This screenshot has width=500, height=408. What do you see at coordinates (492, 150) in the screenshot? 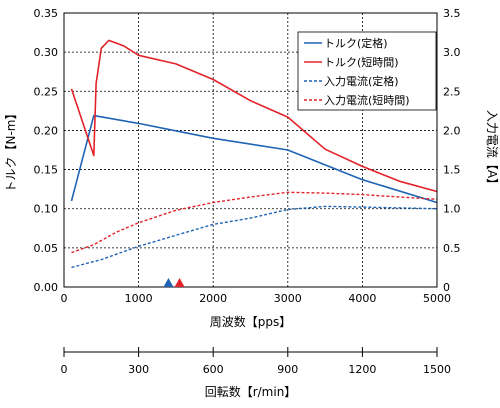
I see `y-axis-right-title: 入力電流【A】` at bounding box center [492, 150].